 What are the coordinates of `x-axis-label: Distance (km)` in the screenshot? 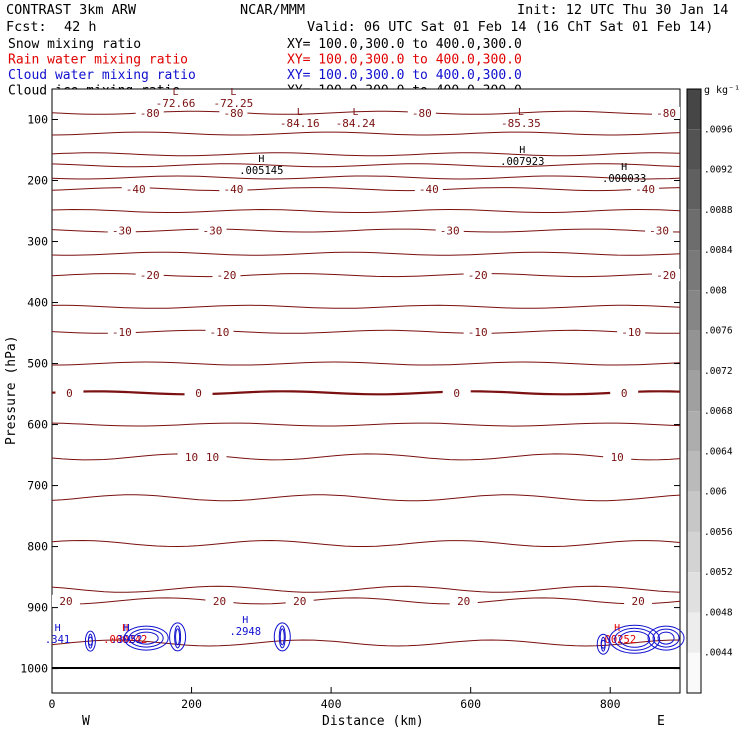 It's located at (373, 721).